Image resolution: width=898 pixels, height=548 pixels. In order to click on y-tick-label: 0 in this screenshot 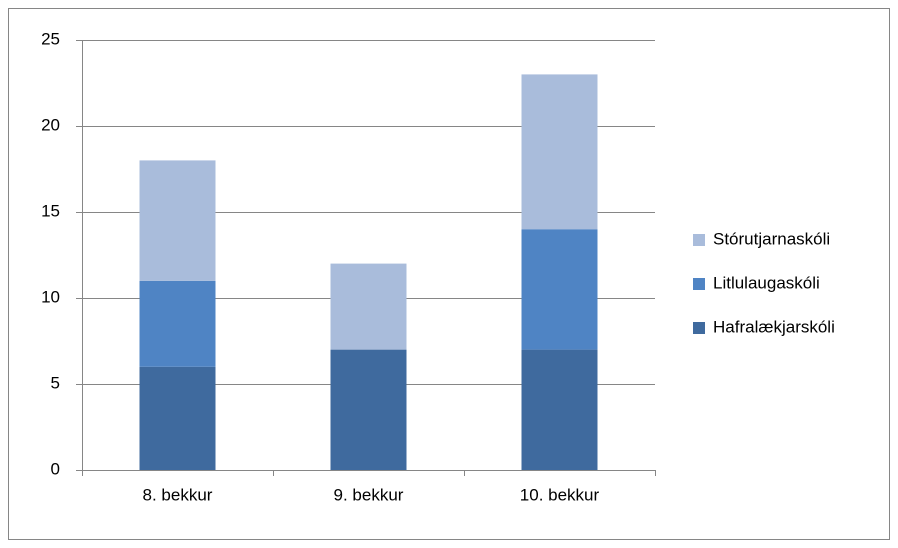, I will do `click(55, 468)`.